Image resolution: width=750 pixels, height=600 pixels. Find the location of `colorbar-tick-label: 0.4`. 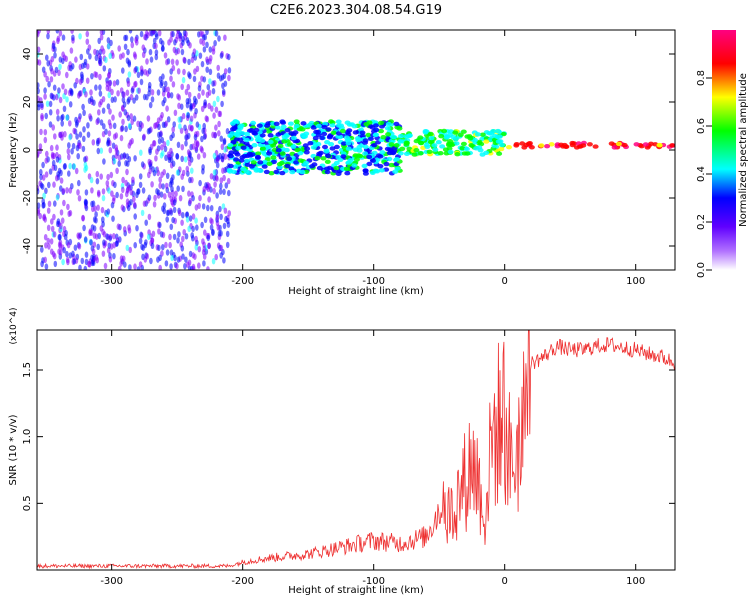

colorbar-tick-label: 0.4 is located at coordinates (701, 174).